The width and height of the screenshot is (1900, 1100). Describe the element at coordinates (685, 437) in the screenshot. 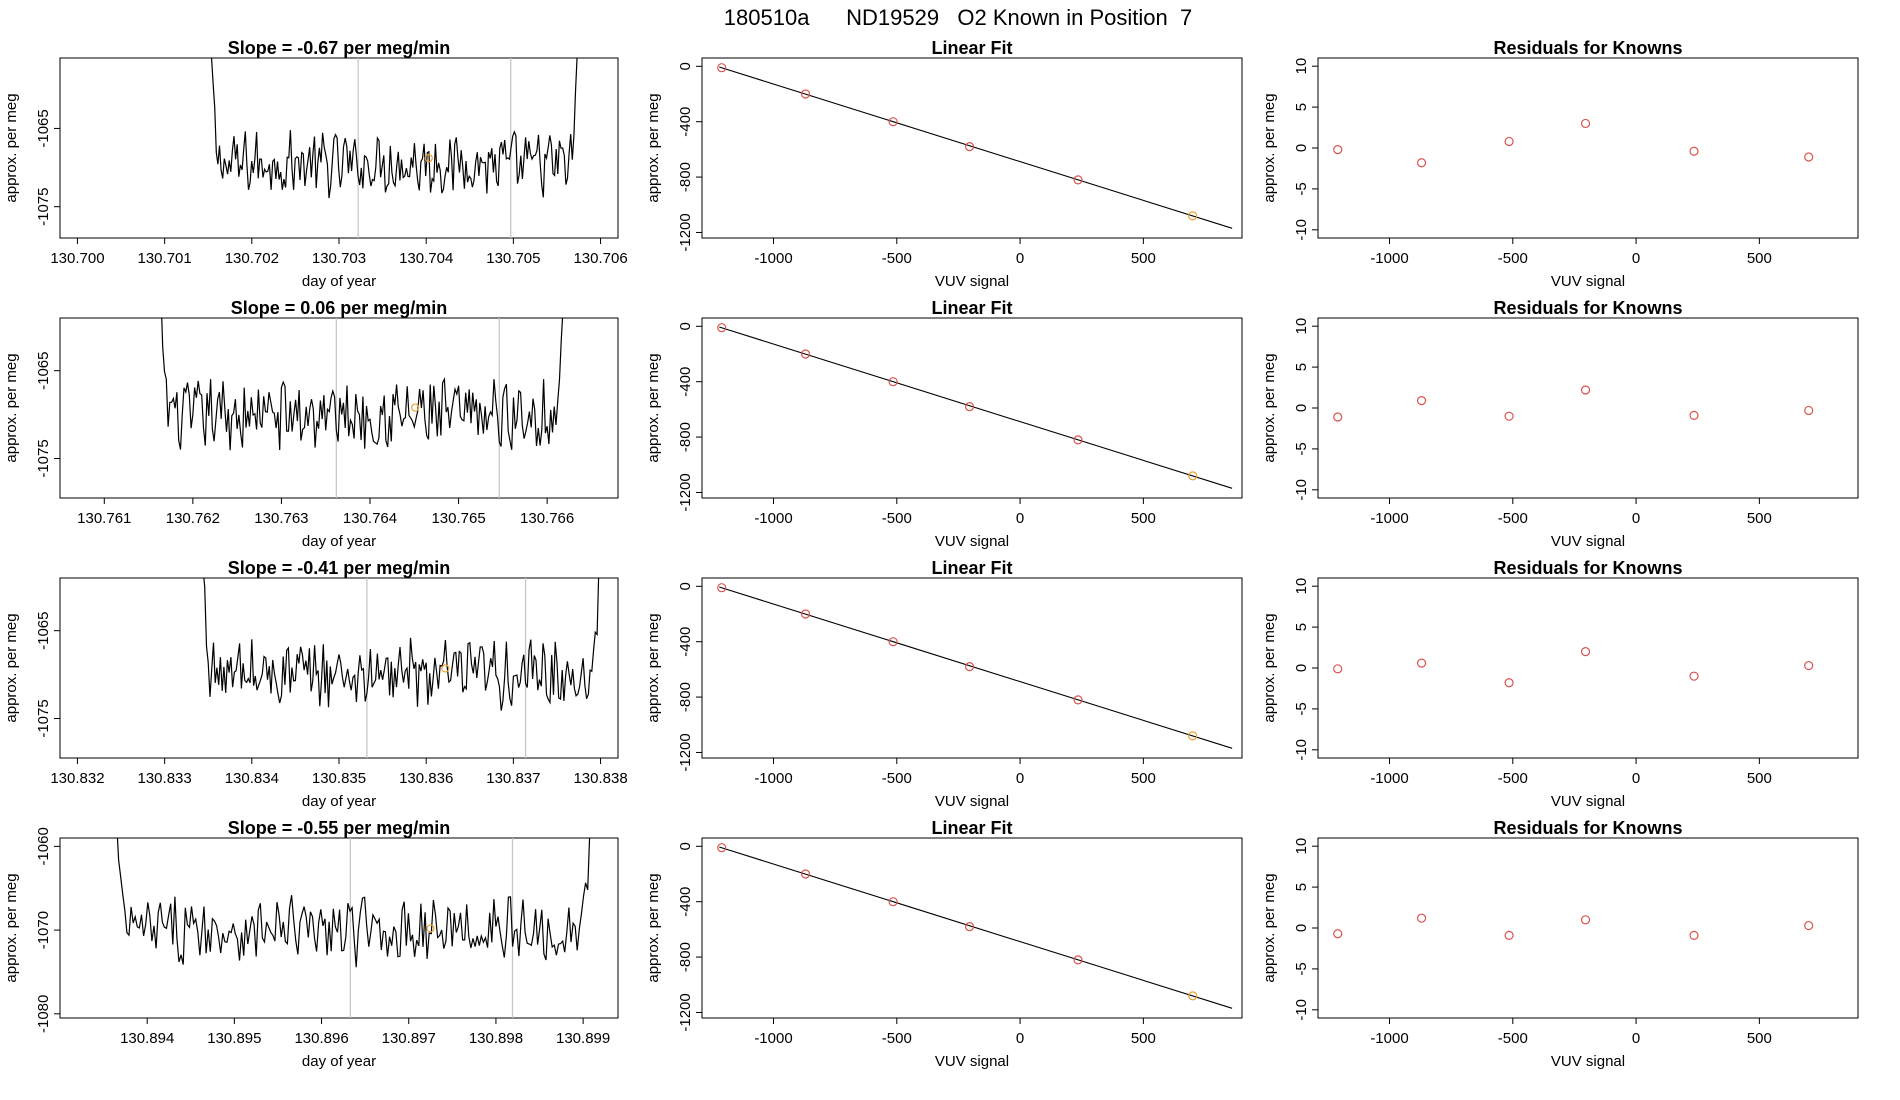

I see `y-tick-label: -800` at that location.